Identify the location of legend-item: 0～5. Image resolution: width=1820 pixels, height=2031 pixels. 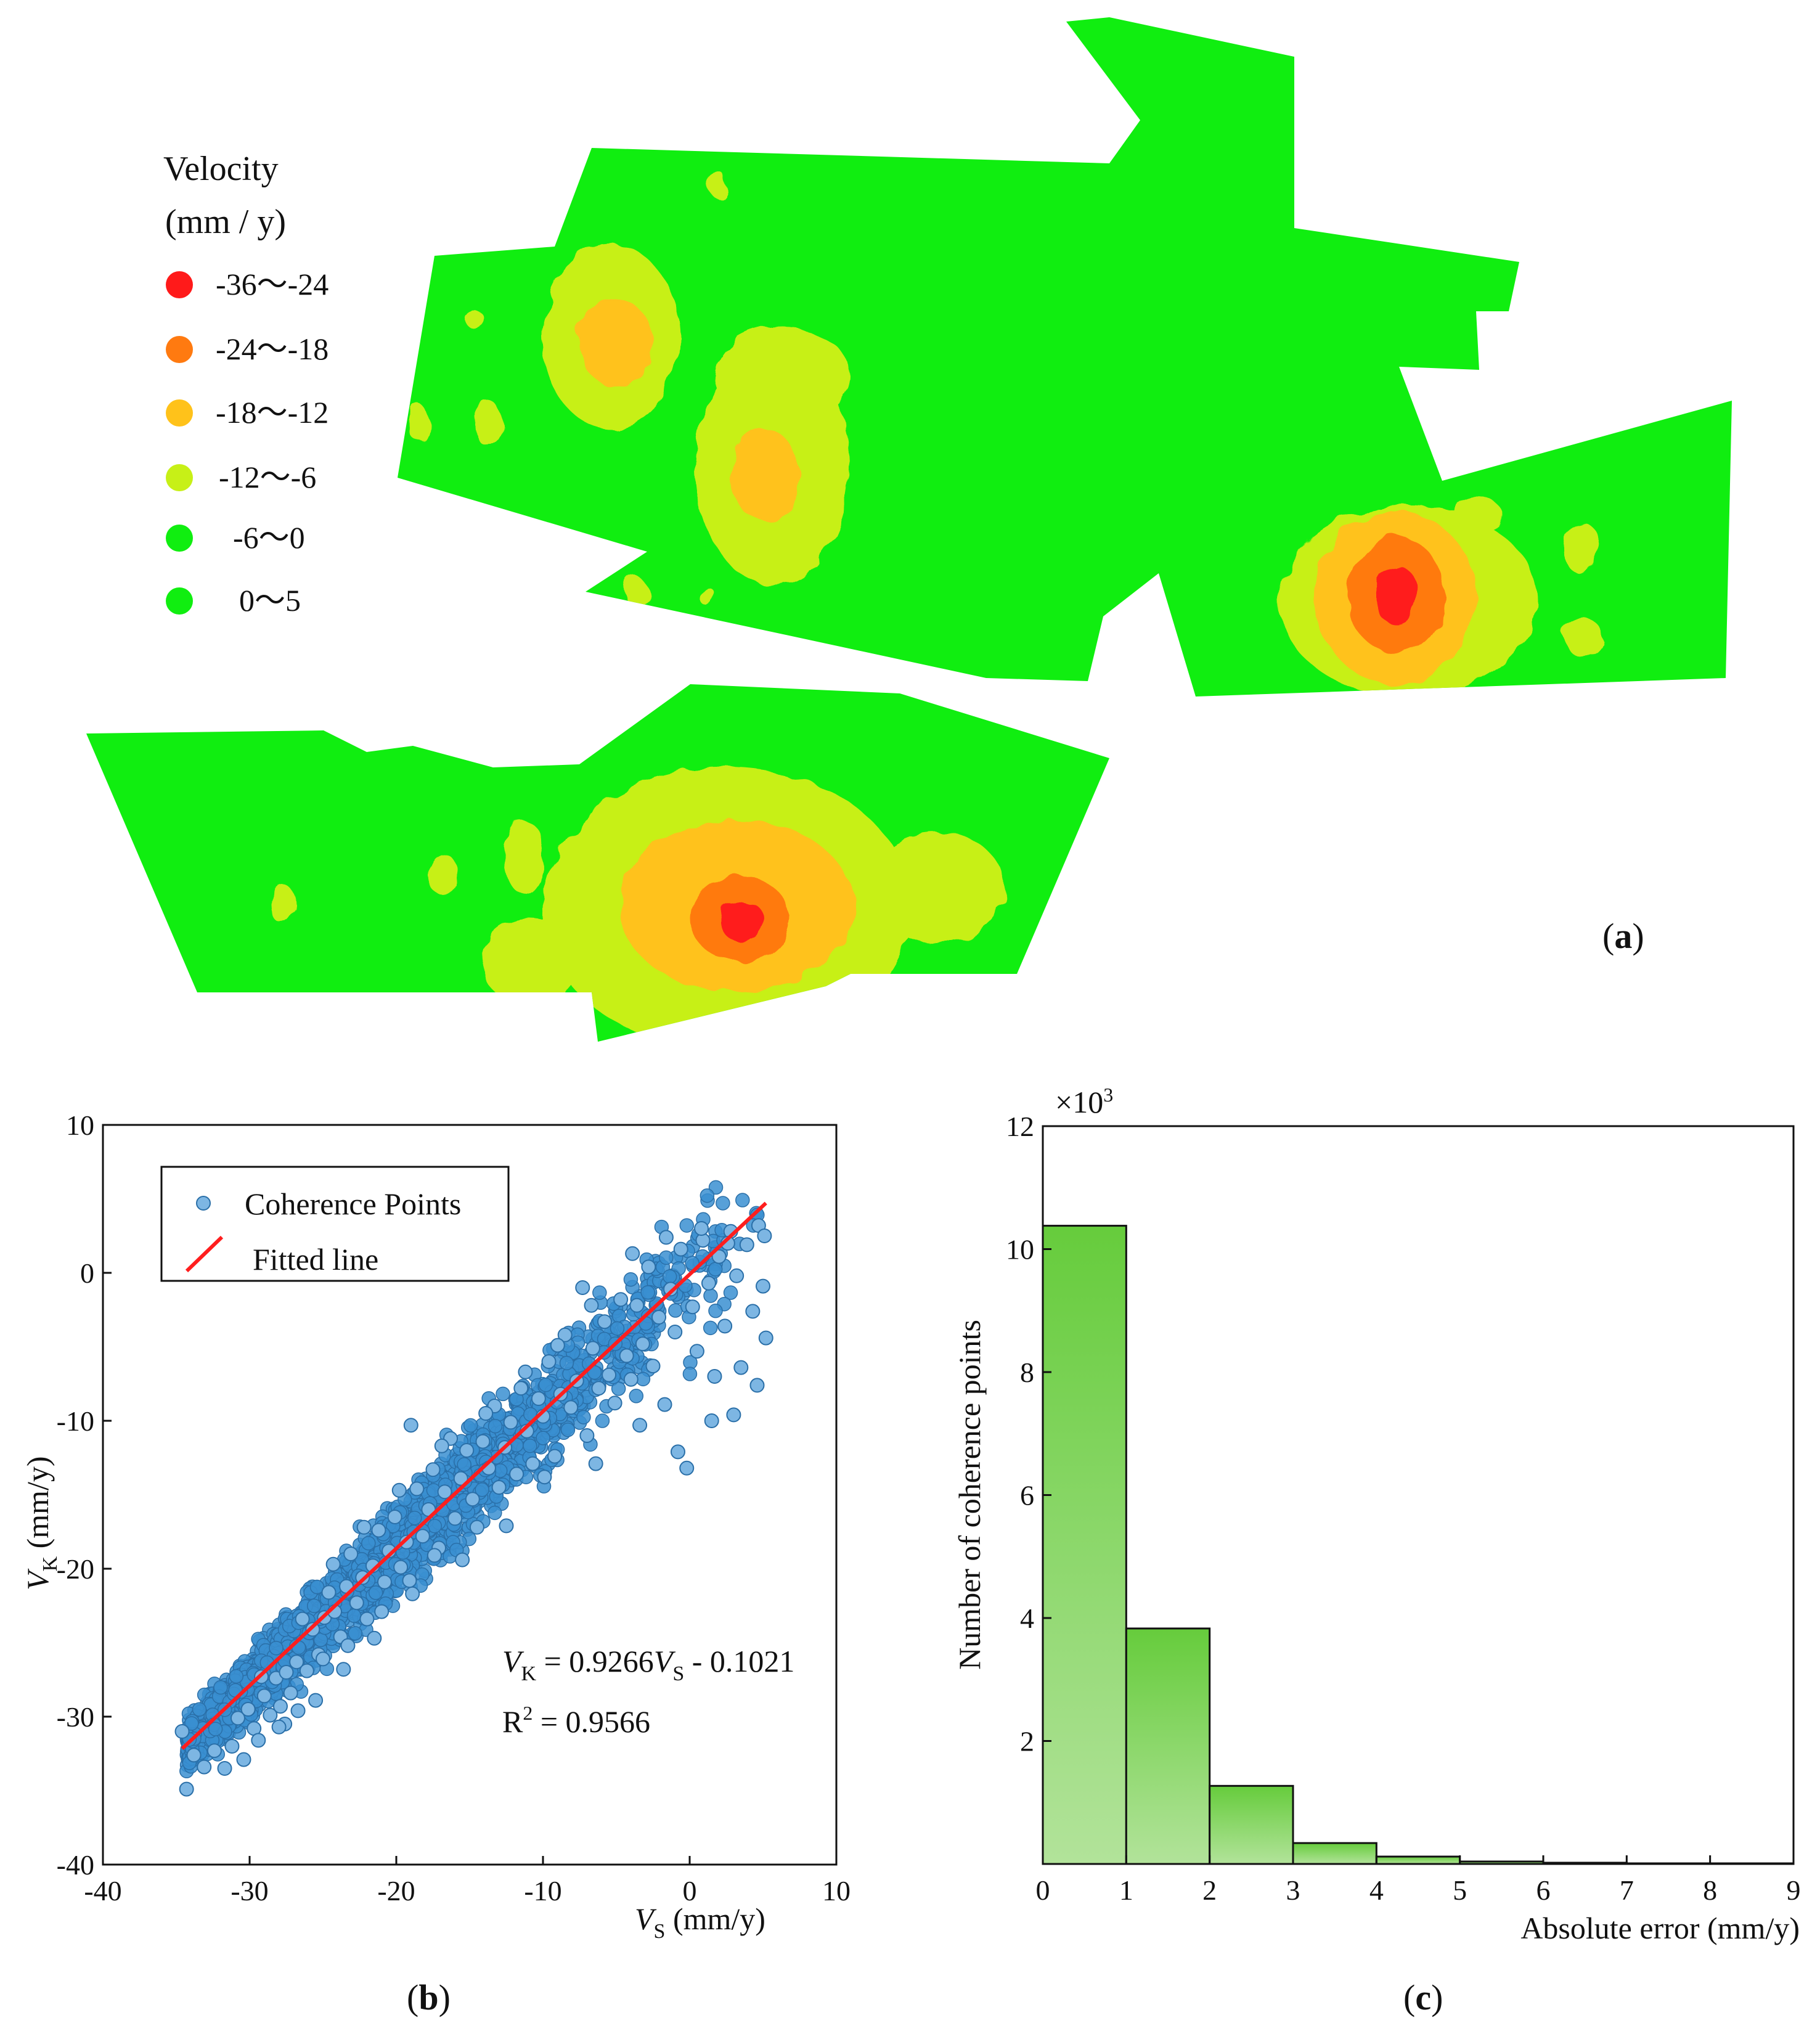
(233, 601).